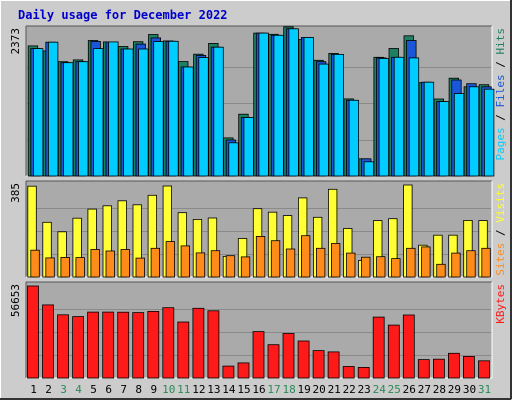 Image resolution: width=512 pixels, height=400 pixels. What do you see at coordinates (349, 389) in the screenshot?
I see `x-tick-label-day-22: 22` at bounding box center [349, 389].